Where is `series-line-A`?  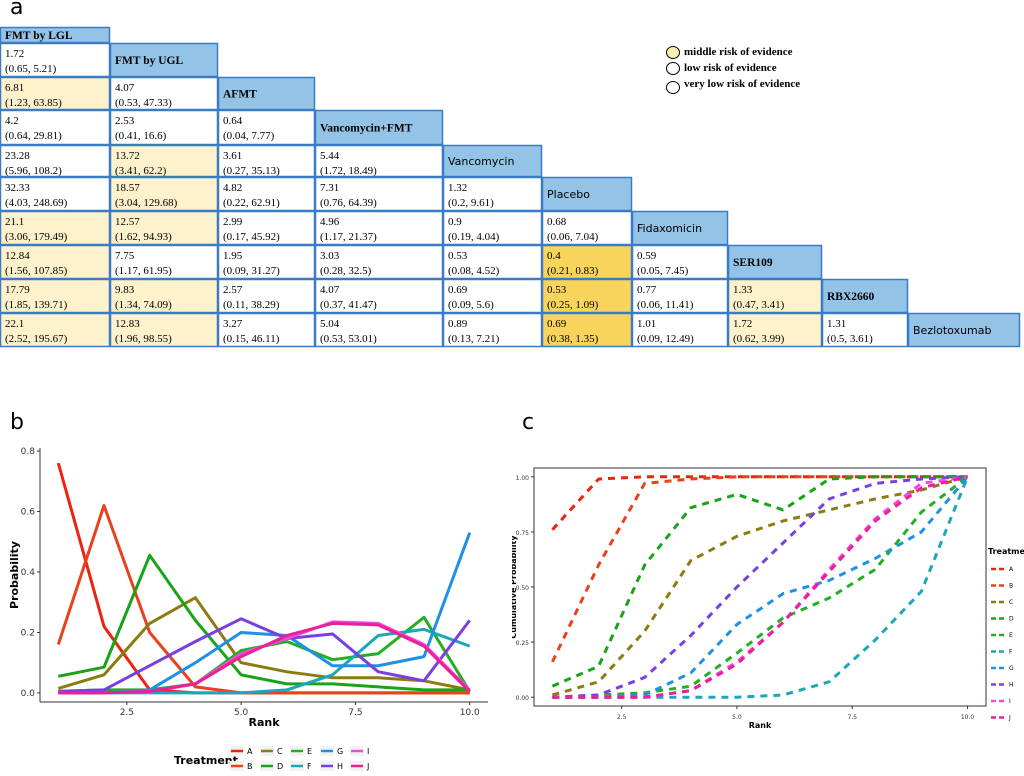 series-line-A is located at coordinates (759, 503).